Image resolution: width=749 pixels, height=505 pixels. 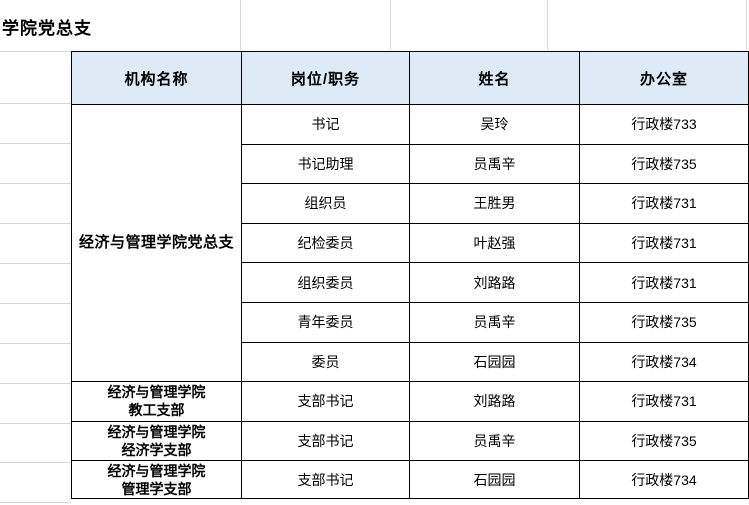 I want to click on table-row: 组织委员 刘路路 行政楼731, so click(x=410, y=282).